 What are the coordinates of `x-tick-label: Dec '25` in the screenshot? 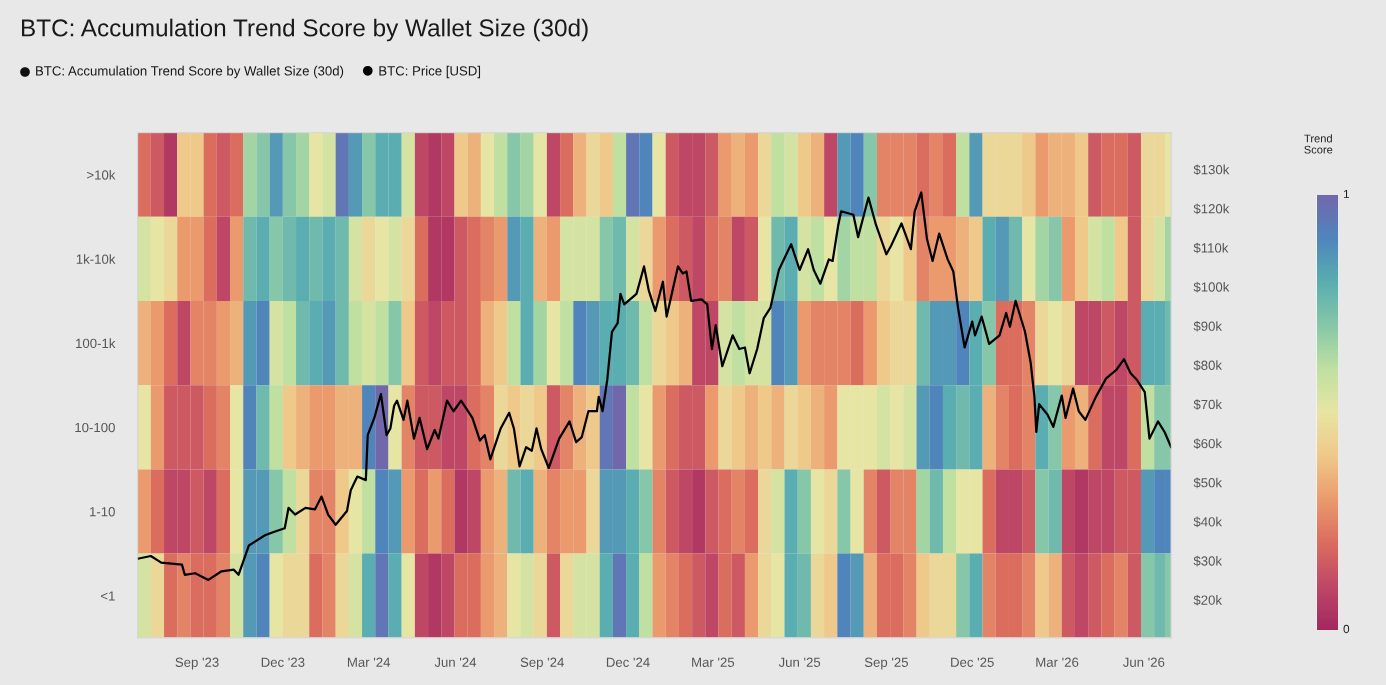 It's located at (972, 662).